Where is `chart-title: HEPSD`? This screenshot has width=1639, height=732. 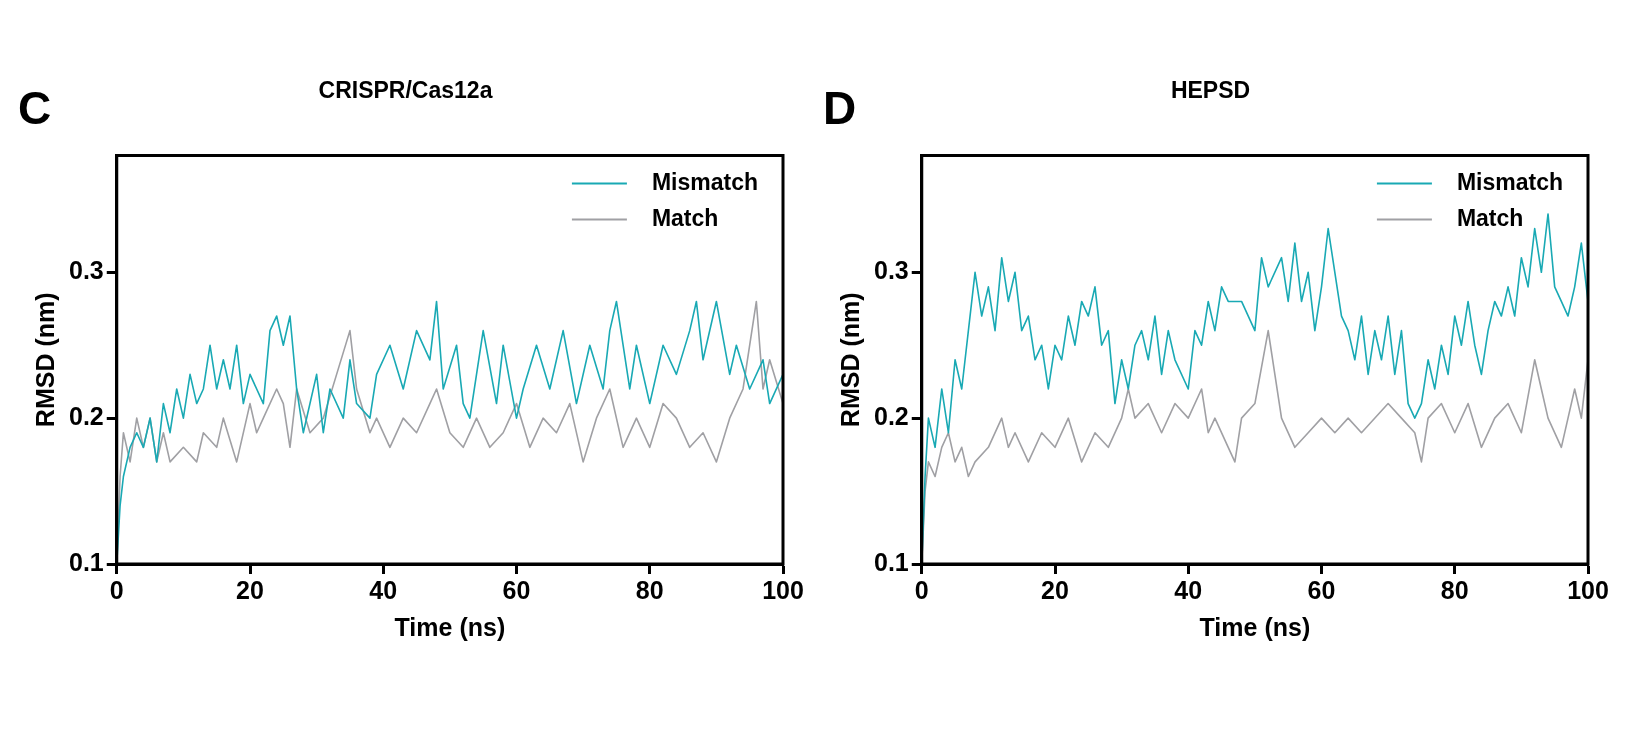 chart-title: HEPSD is located at coordinates (1210, 90).